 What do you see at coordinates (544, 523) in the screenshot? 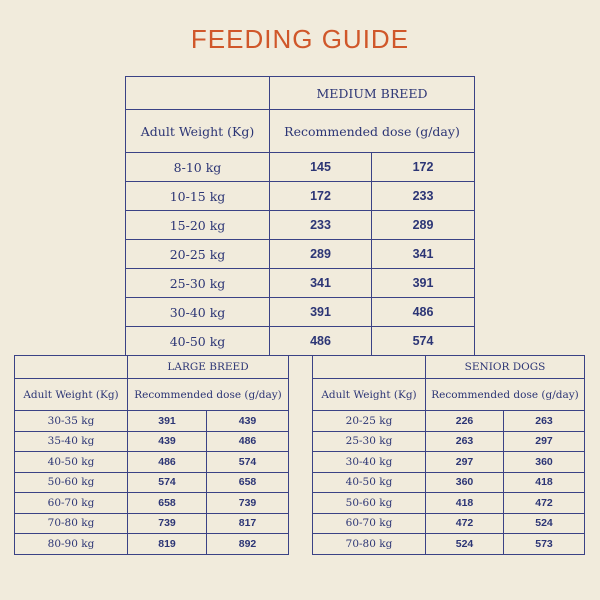
I see `dose-max-cell: 524` at bounding box center [544, 523].